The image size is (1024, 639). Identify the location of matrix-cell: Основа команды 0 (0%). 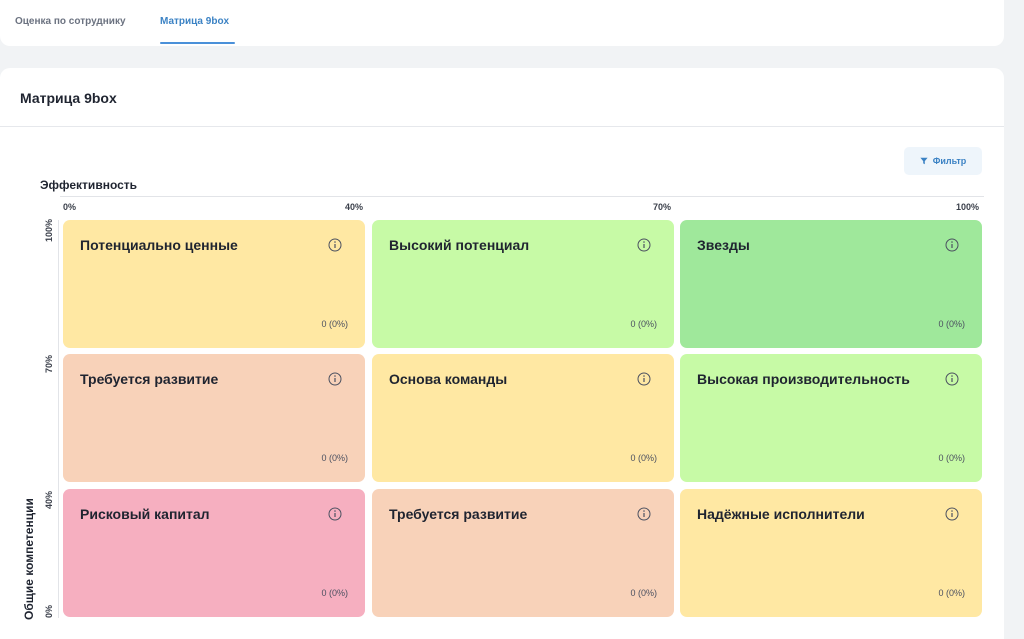
(523, 418).